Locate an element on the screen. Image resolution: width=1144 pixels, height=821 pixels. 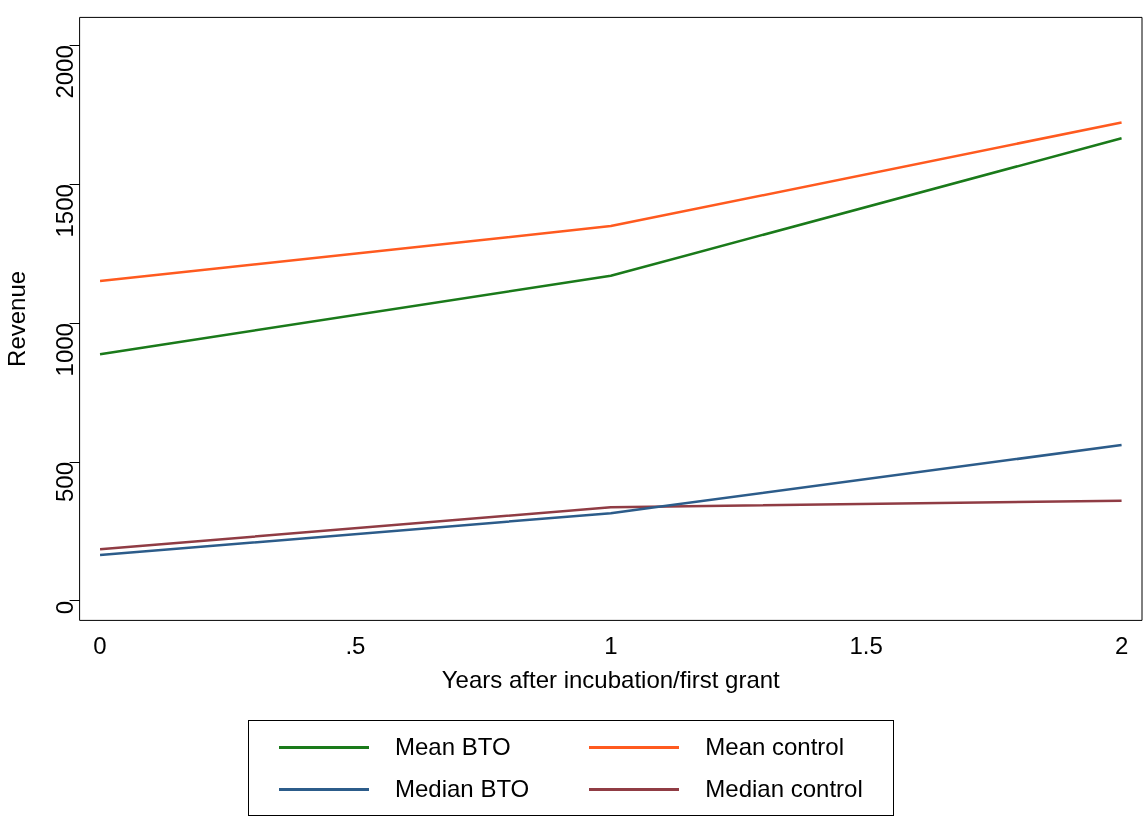
legend-label: Mean control is located at coordinates (775, 747).